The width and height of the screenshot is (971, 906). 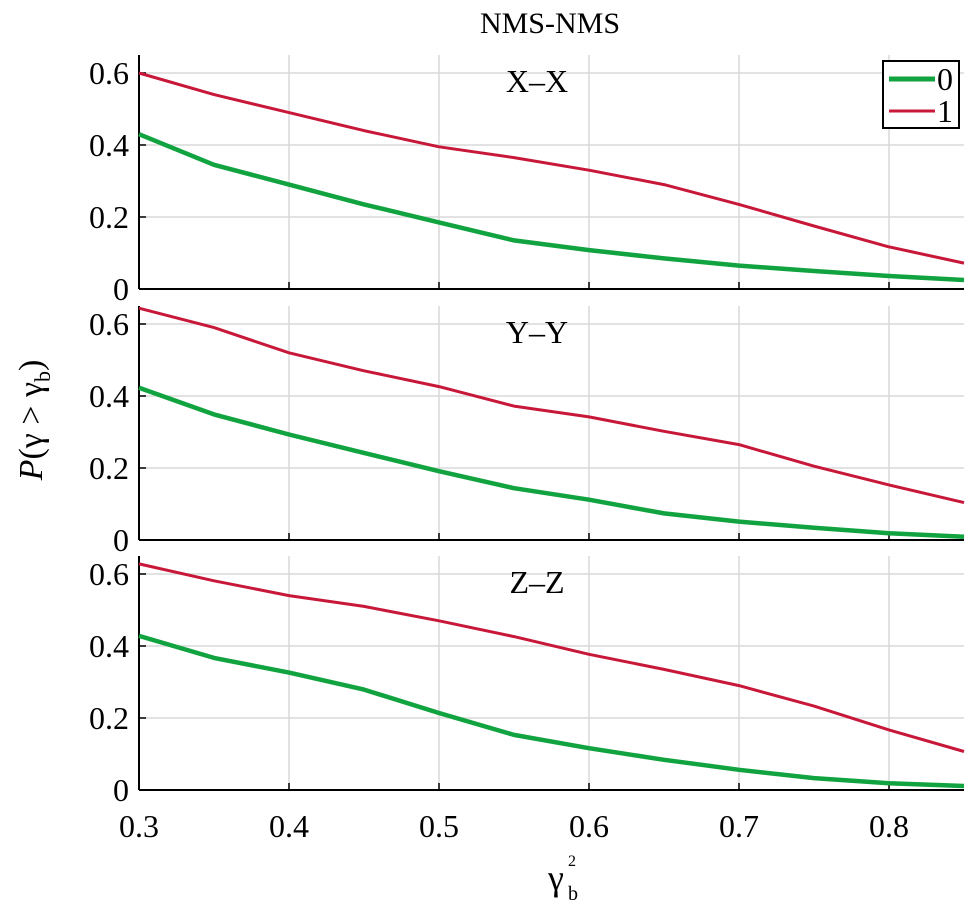 I want to click on x-tick-label: 0.3, so click(x=139, y=826).